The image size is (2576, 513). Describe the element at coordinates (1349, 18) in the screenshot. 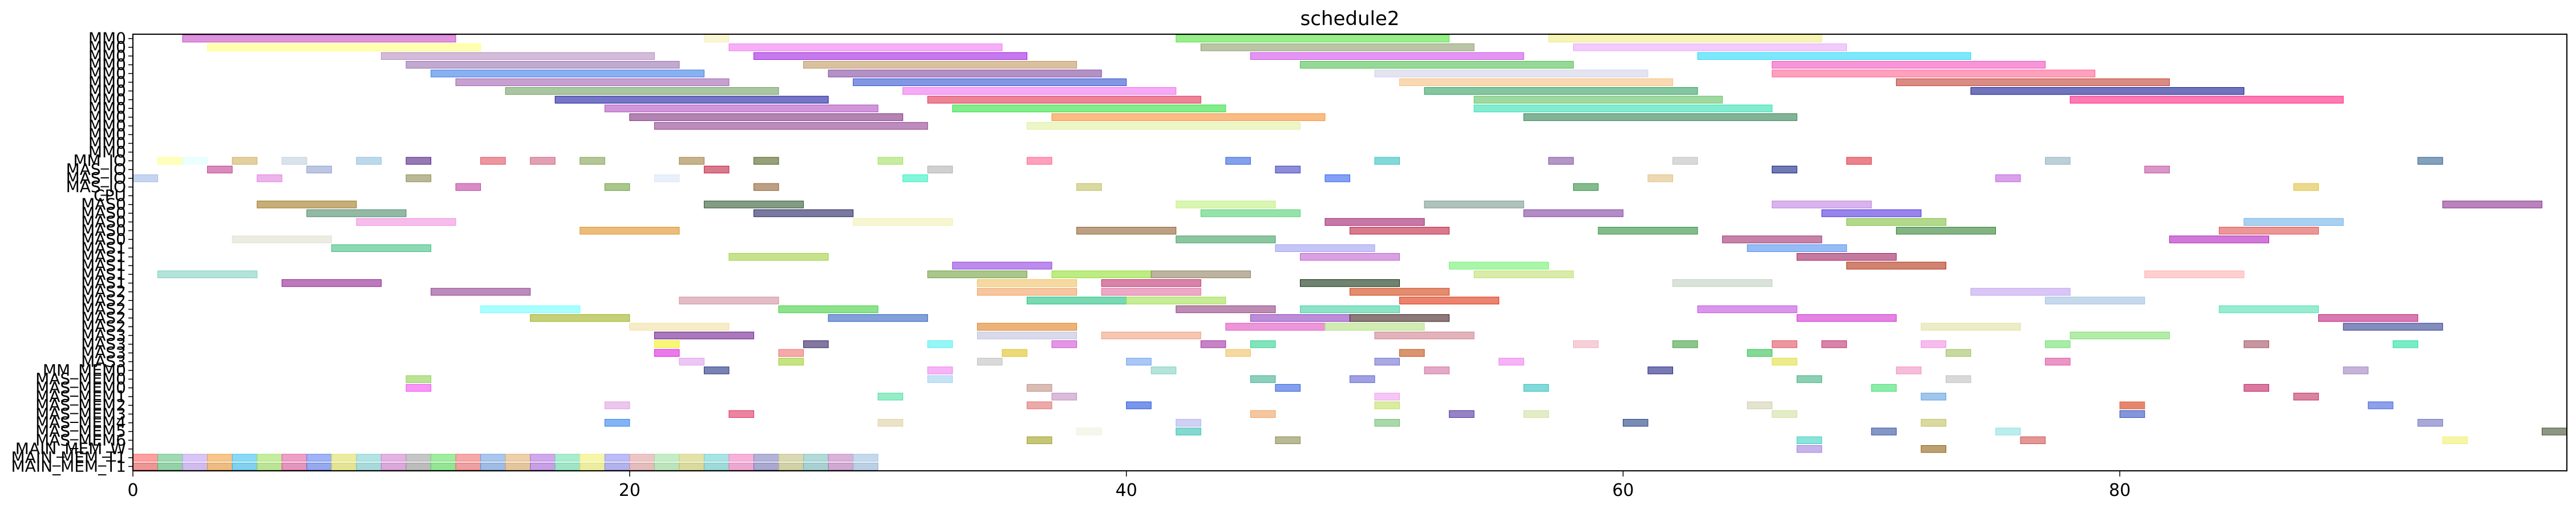

I see `chart-title: schedule2` at that location.